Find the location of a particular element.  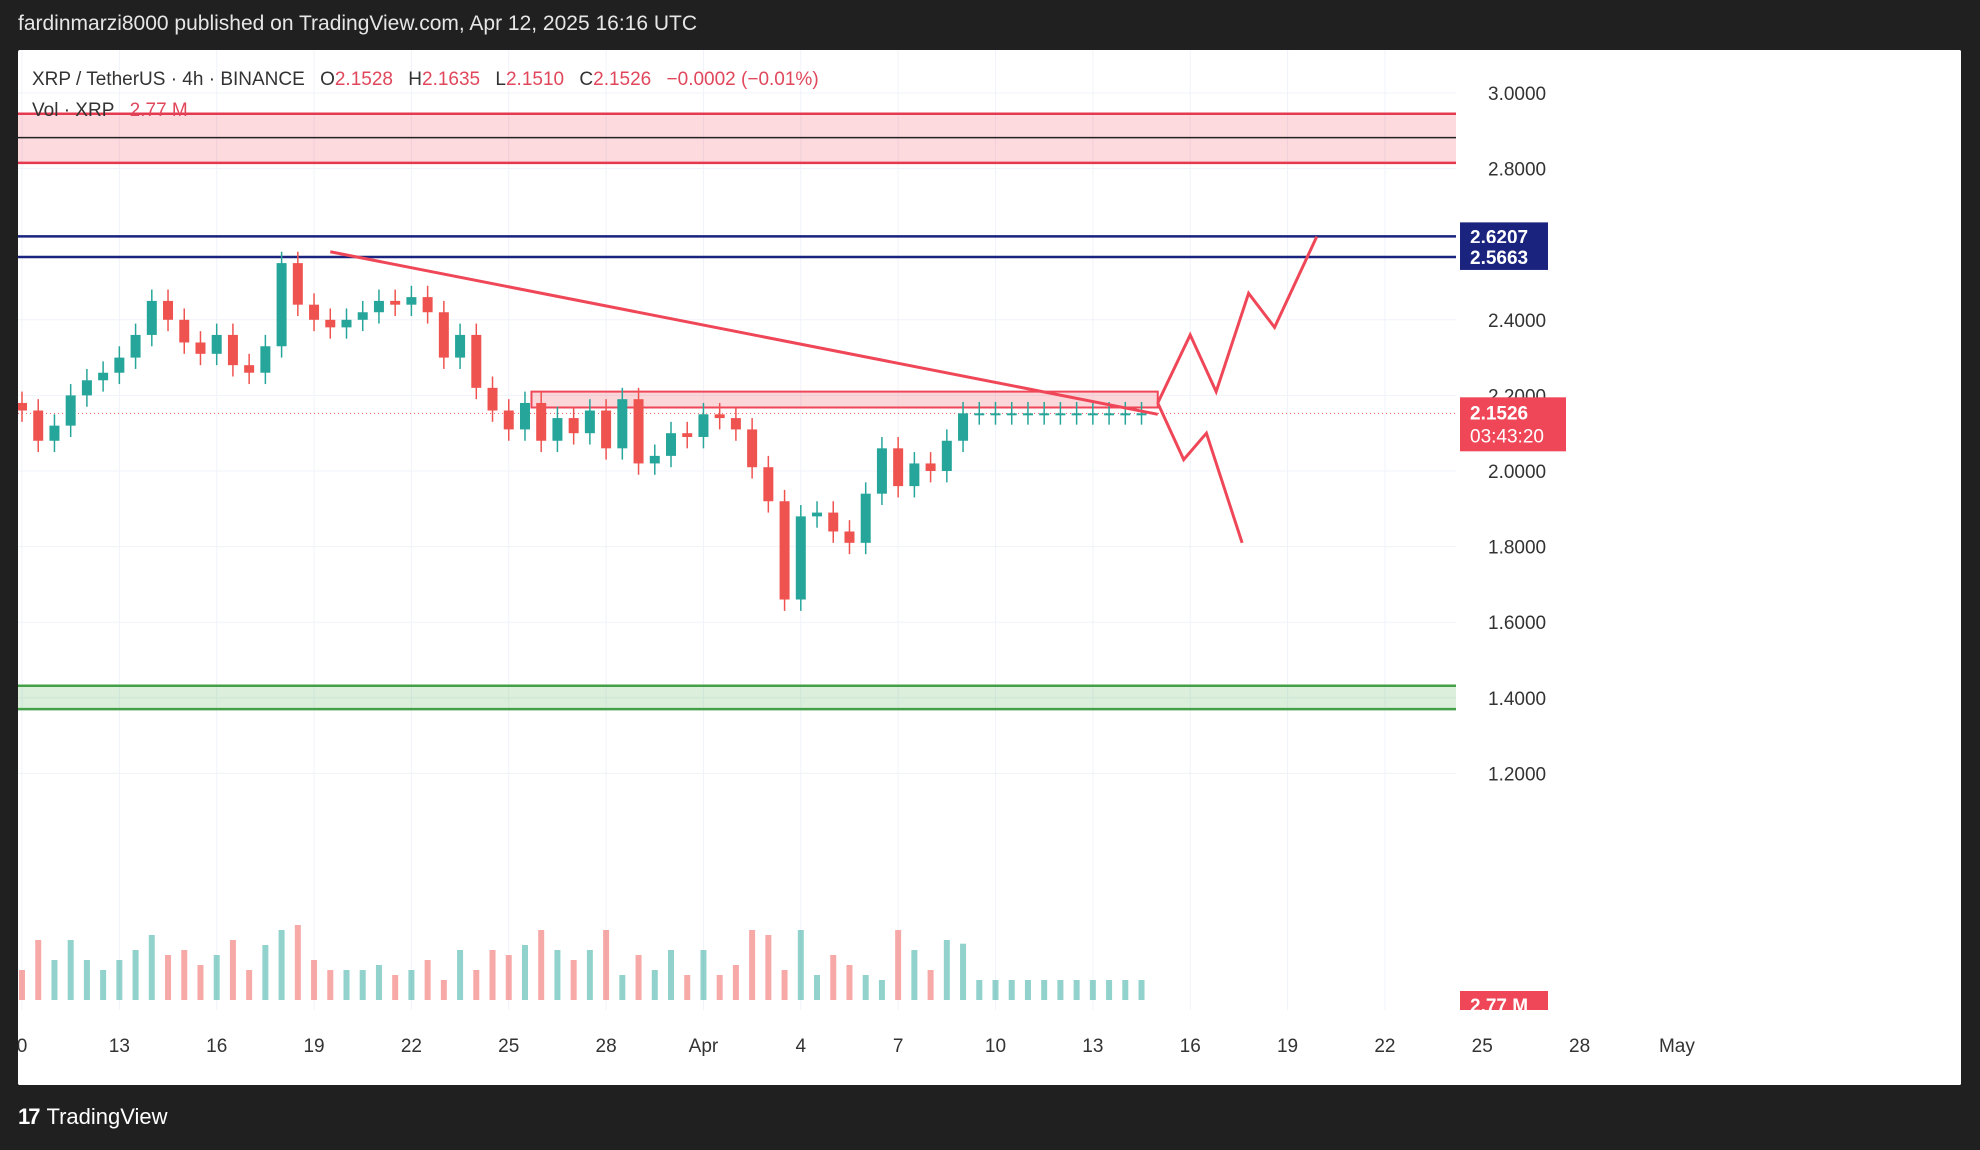

time-tick-label: Apr is located at coordinates (704, 1046).